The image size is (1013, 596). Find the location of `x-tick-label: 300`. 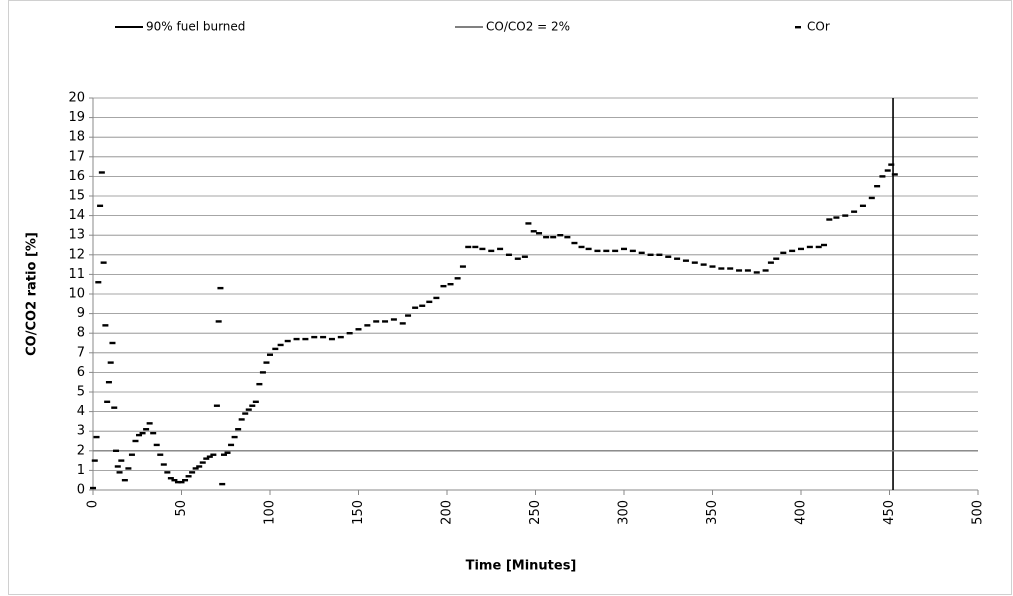

x-tick-label: 300 is located at coordinates (624, 512).